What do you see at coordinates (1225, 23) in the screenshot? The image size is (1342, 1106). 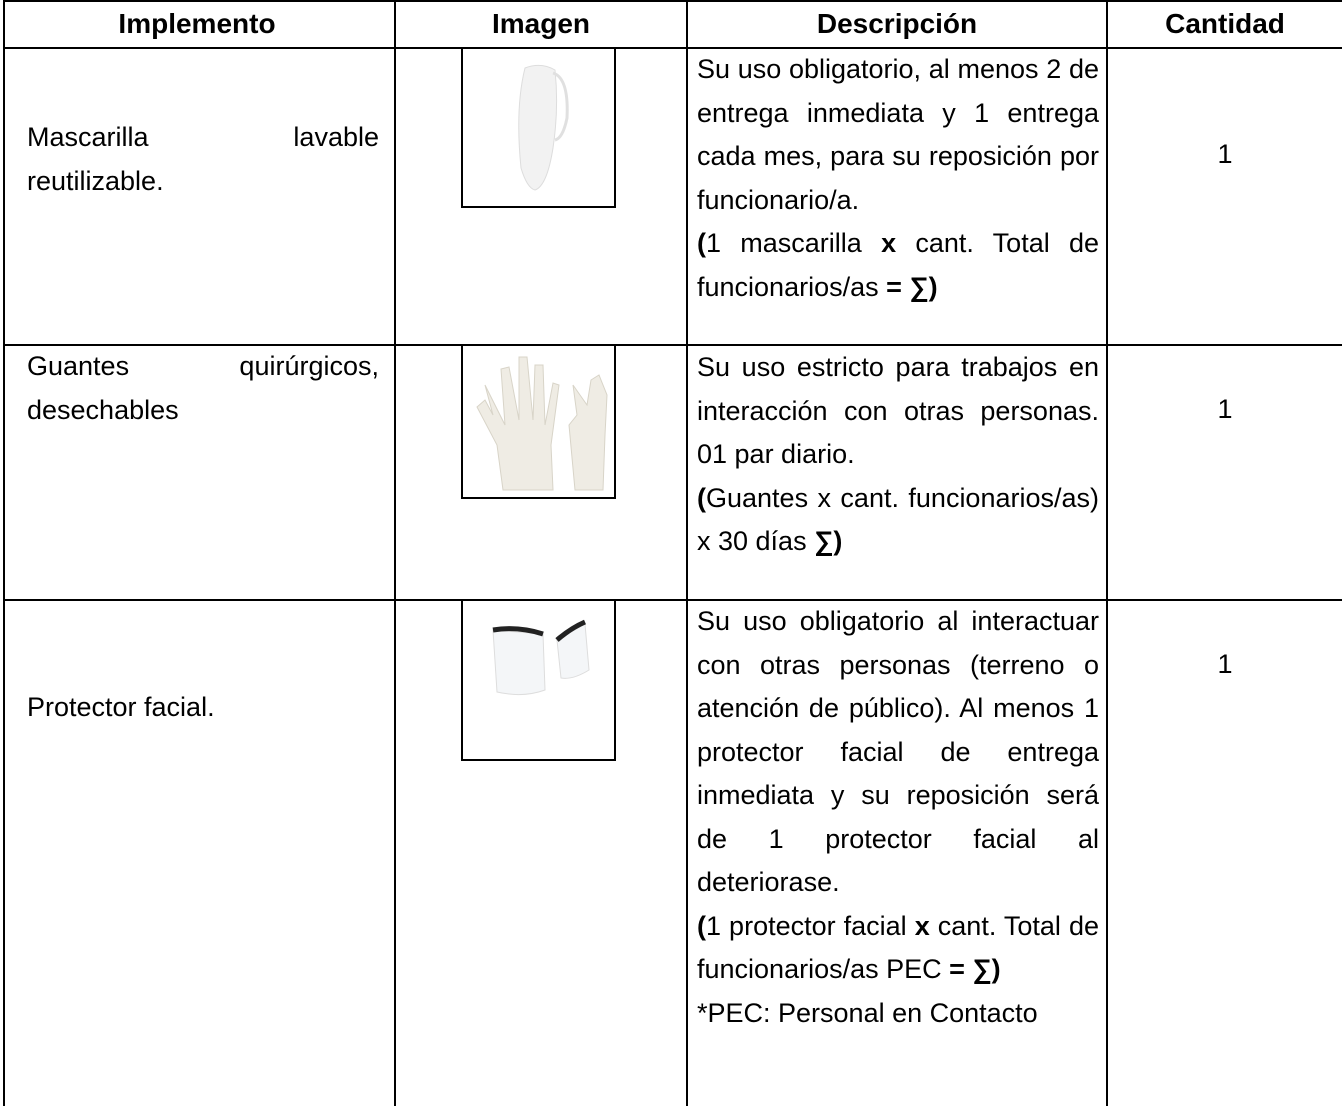 I see `header-cell: Cantidad` at bounding box center [1225, 23].